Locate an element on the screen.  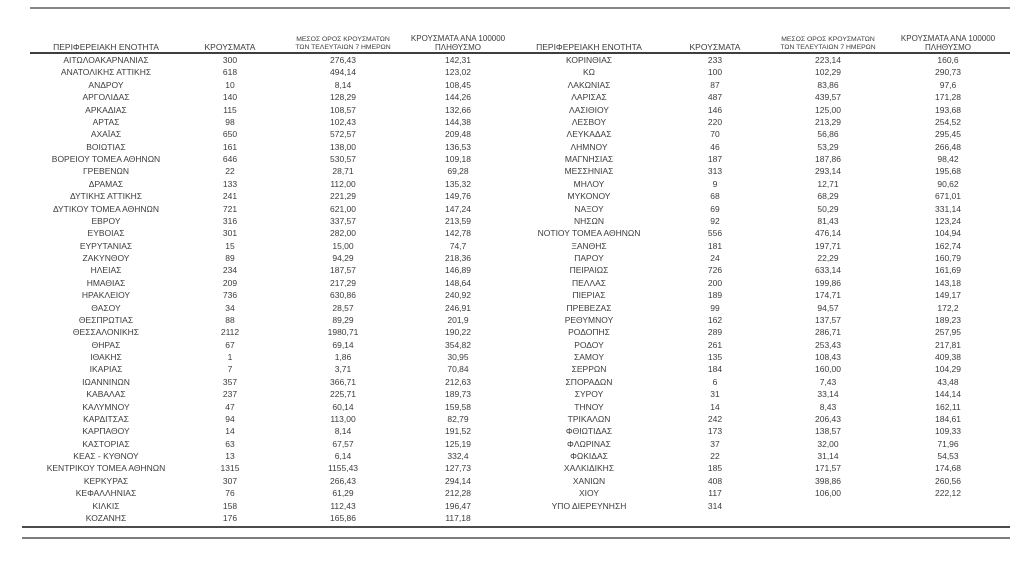
region-cell: ΒΟΙΩΤΙΑΣ is located at coordinates (106, 146).